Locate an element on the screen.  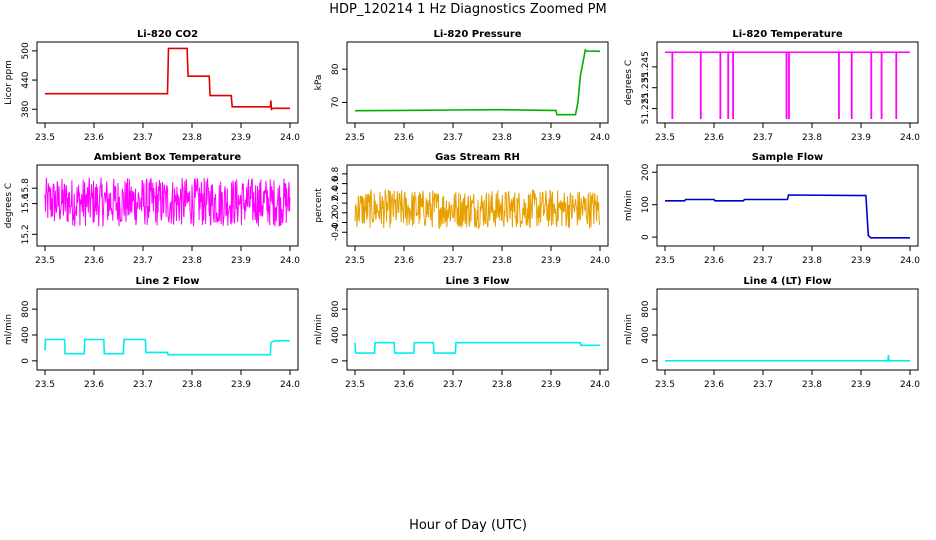
y-tick-label: -0.4 is located at coordinates (336, 232).